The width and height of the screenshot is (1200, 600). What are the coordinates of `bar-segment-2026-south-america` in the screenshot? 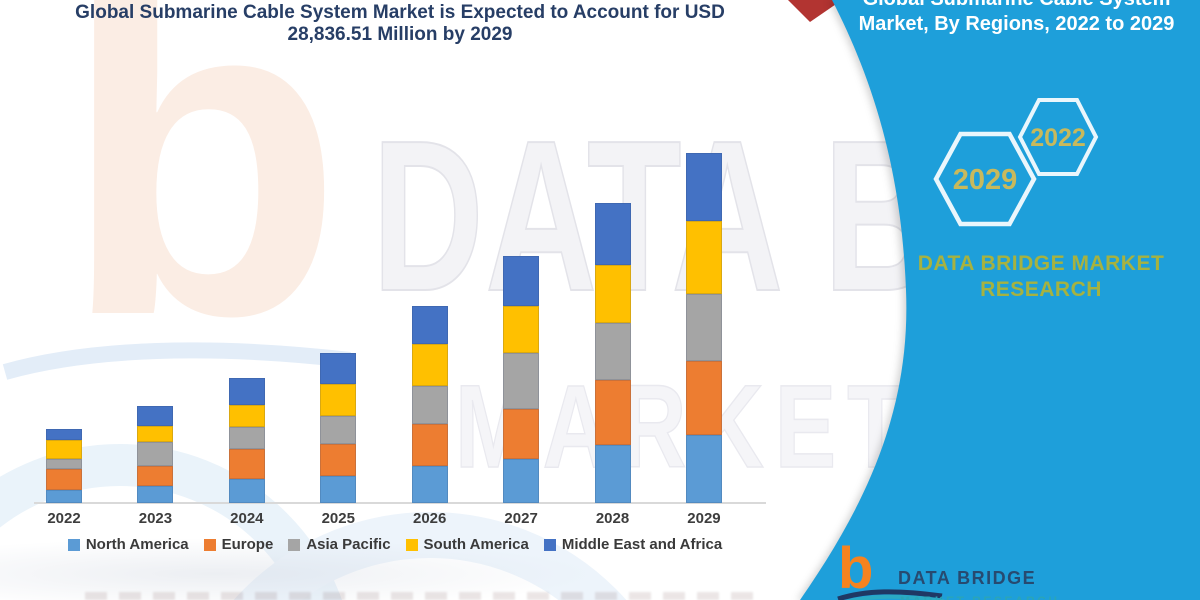 It's located at (429, 365).